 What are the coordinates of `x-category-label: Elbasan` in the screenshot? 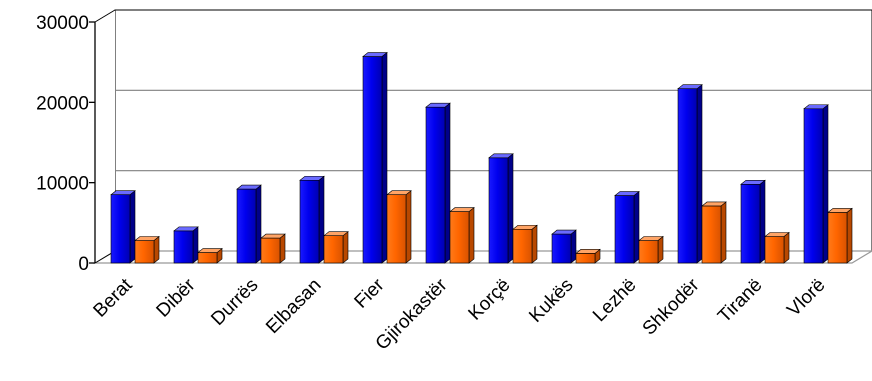 It's located at (293, 306).